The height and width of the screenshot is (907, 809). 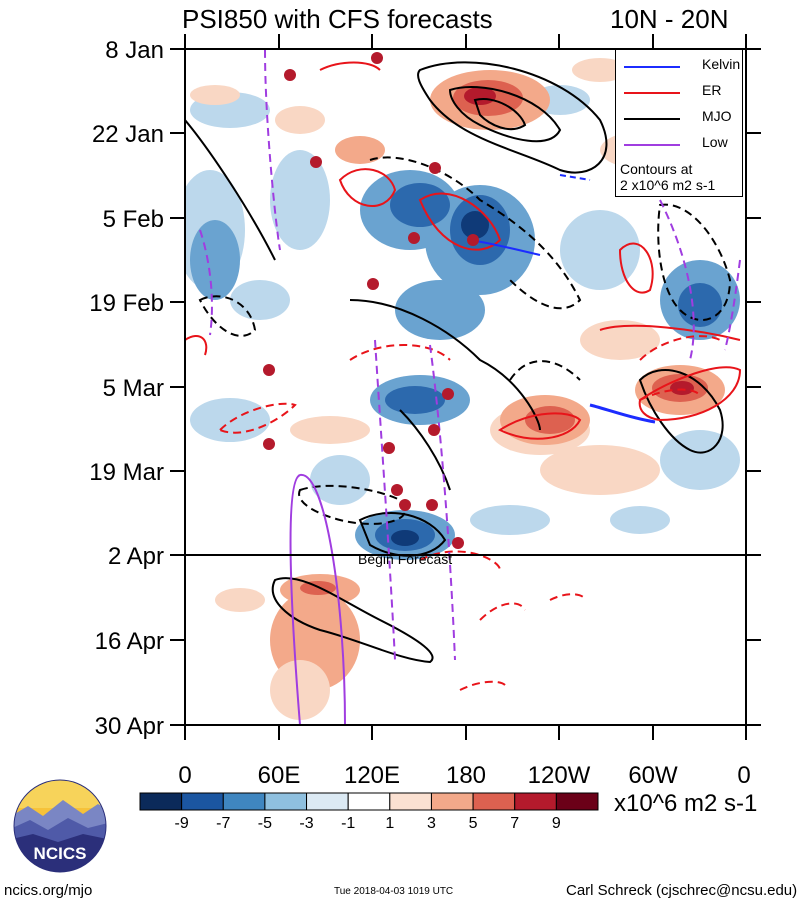 I want to click on y-tick-label: 5 Mar, so click(x=133, y=388).